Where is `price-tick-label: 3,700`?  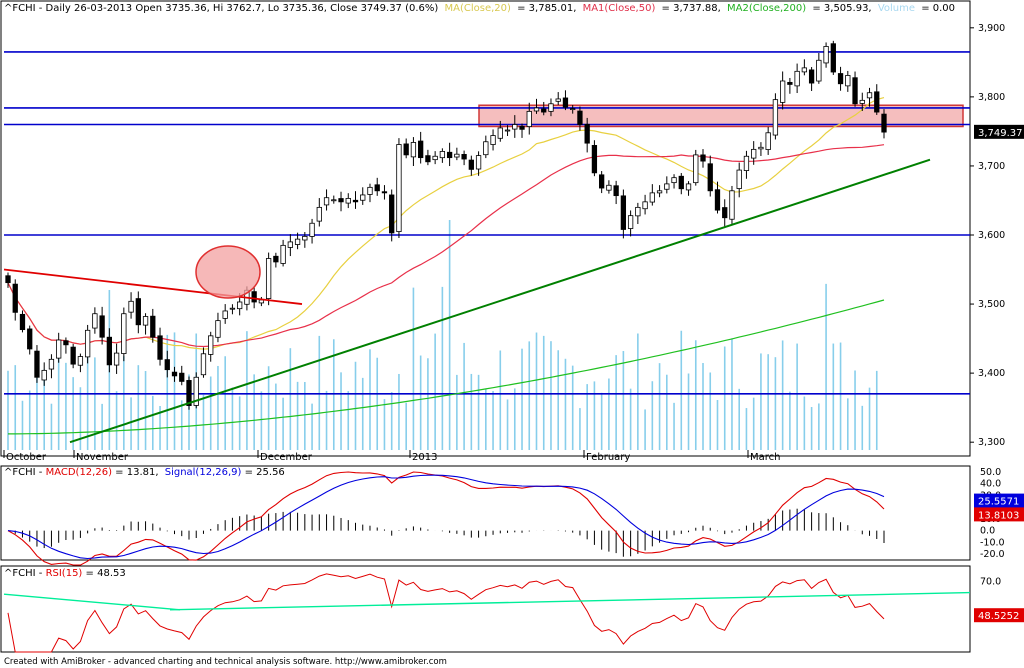 price-tick-label: 3,700 is located at coordinates (991, 166).